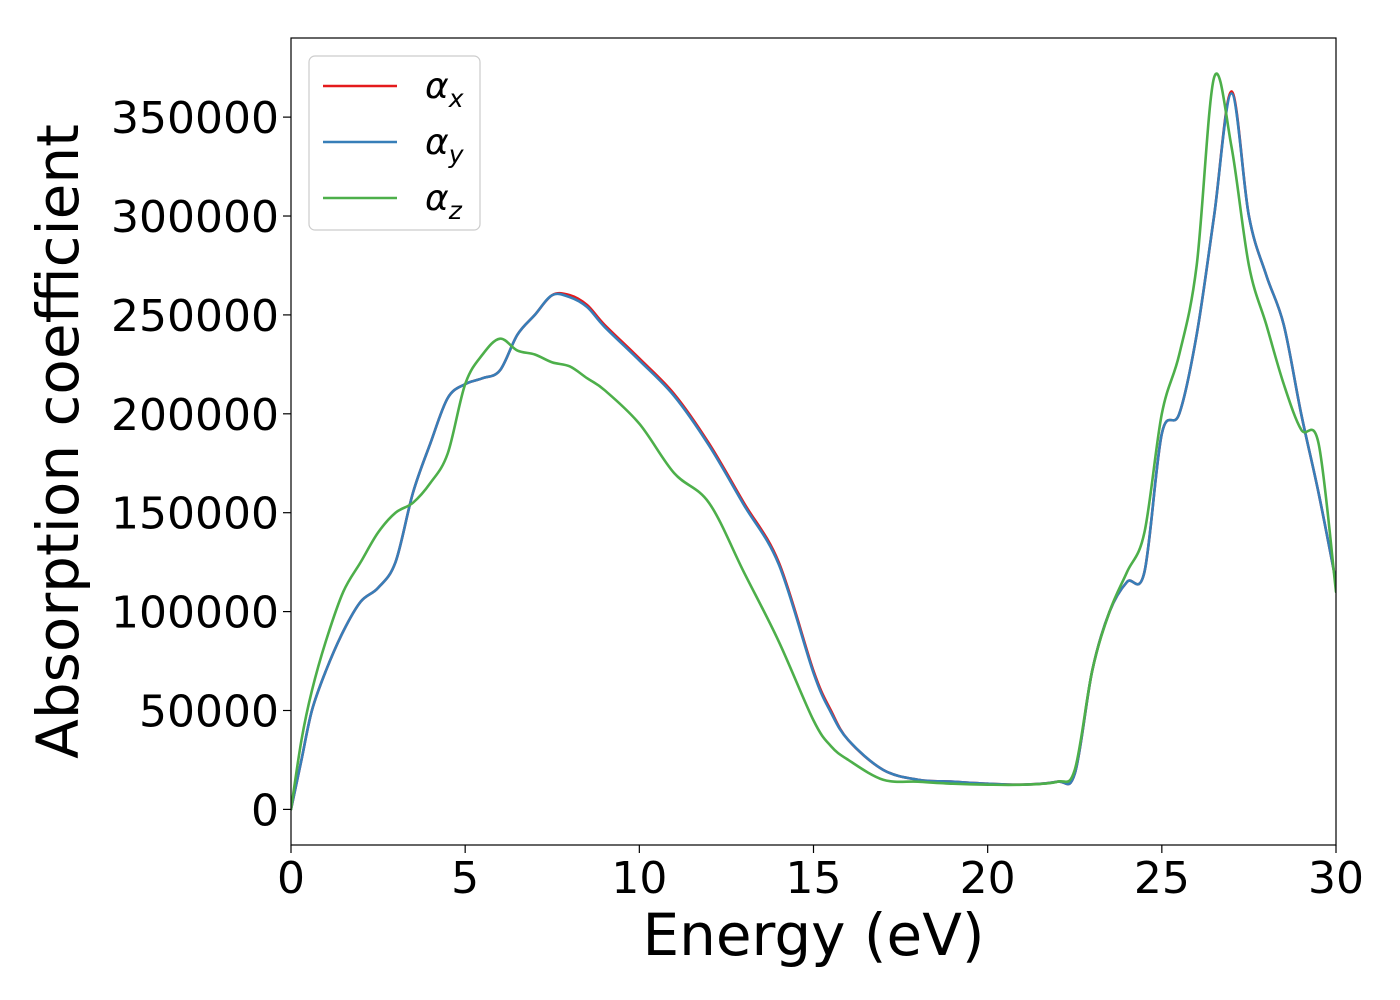 This screenshot has width=1400, height=1000. What do you see at coordinates (195, 217) in the screenshot?
I see `y-tick-label: 300000` at bounding box center [195, 217].